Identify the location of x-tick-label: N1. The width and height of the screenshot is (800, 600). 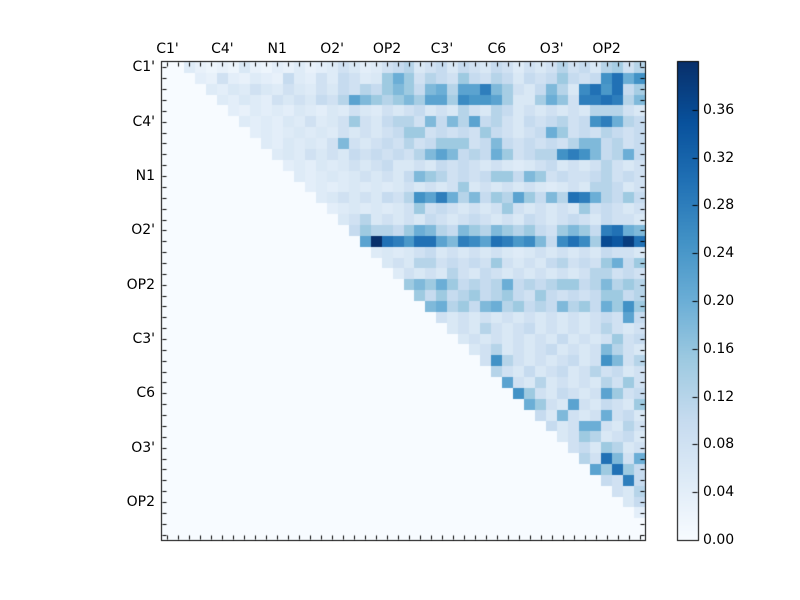
(277, 49).